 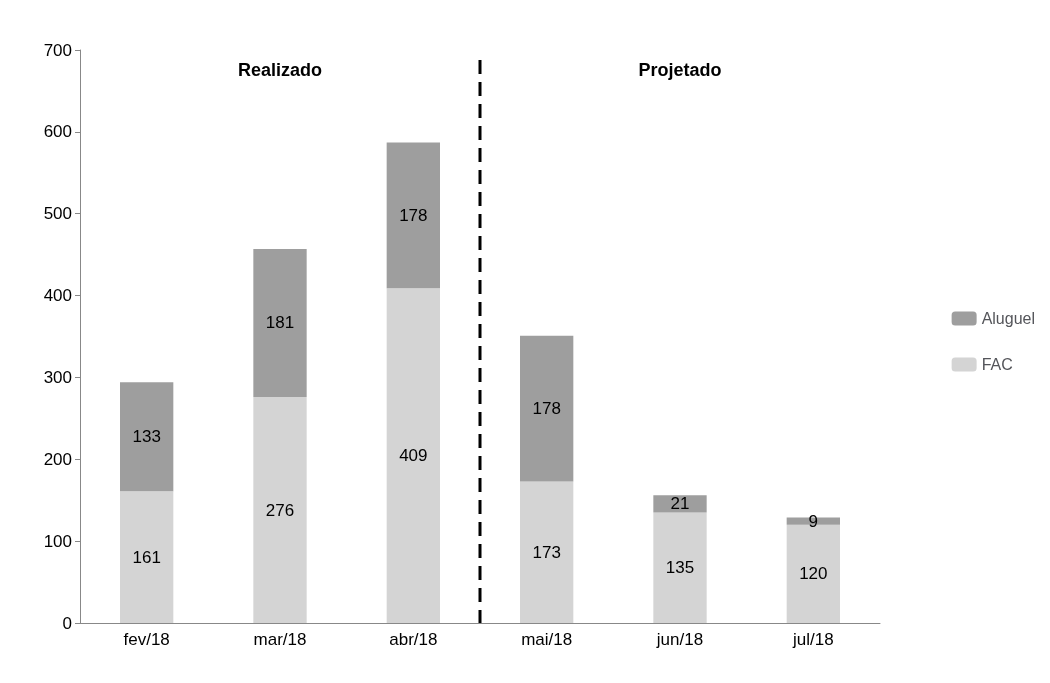 I want to click on y-tick-label: 0, so click(x=67, y=623).